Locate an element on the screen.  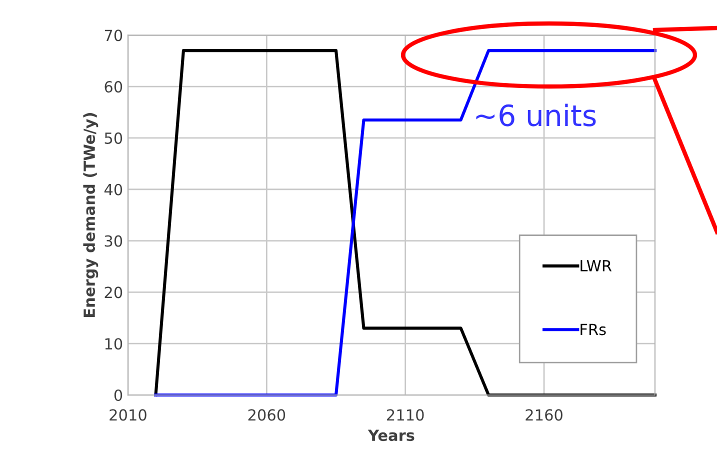
y-tick-label: 60 is located at coordinates (113, 87).